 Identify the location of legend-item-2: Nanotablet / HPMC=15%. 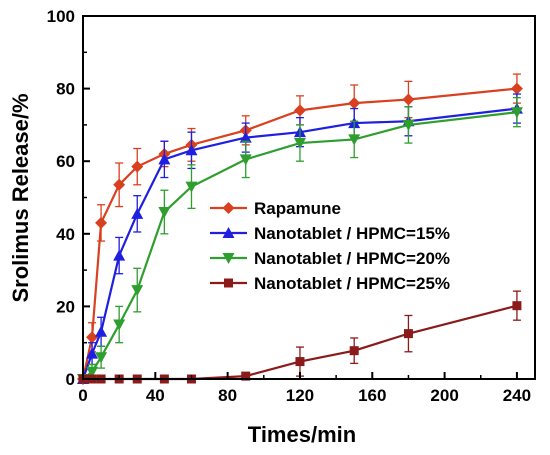
(330, 233).